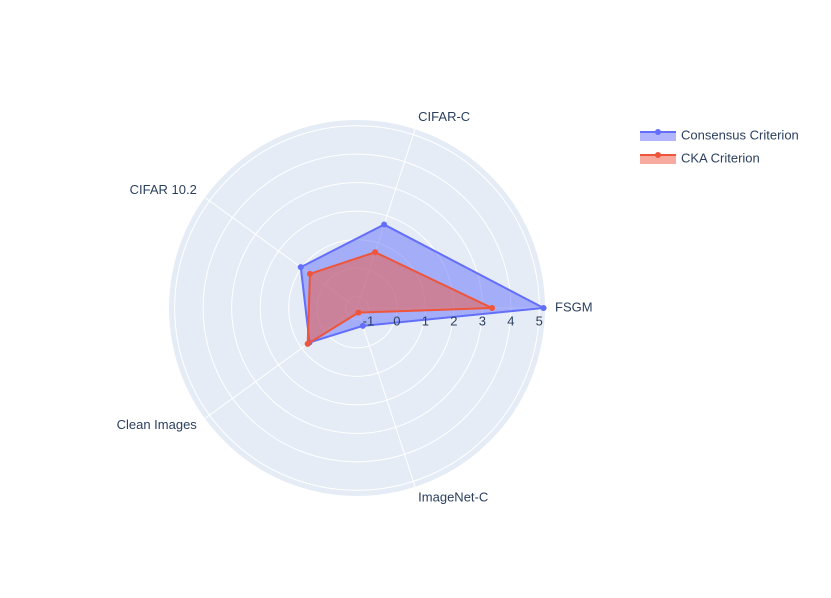 The width and height of the screenshot is (831, 598). I want to click on angular-grid-line, so click(386, 397).